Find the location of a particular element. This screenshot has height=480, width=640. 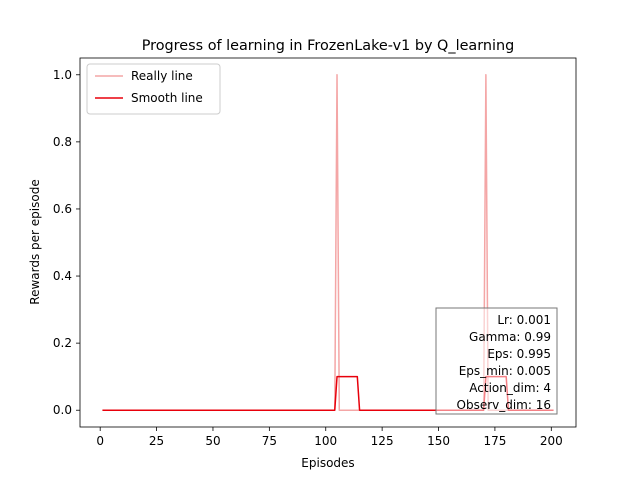

x-tick-label: 75 is located at coordinates (269, 441).